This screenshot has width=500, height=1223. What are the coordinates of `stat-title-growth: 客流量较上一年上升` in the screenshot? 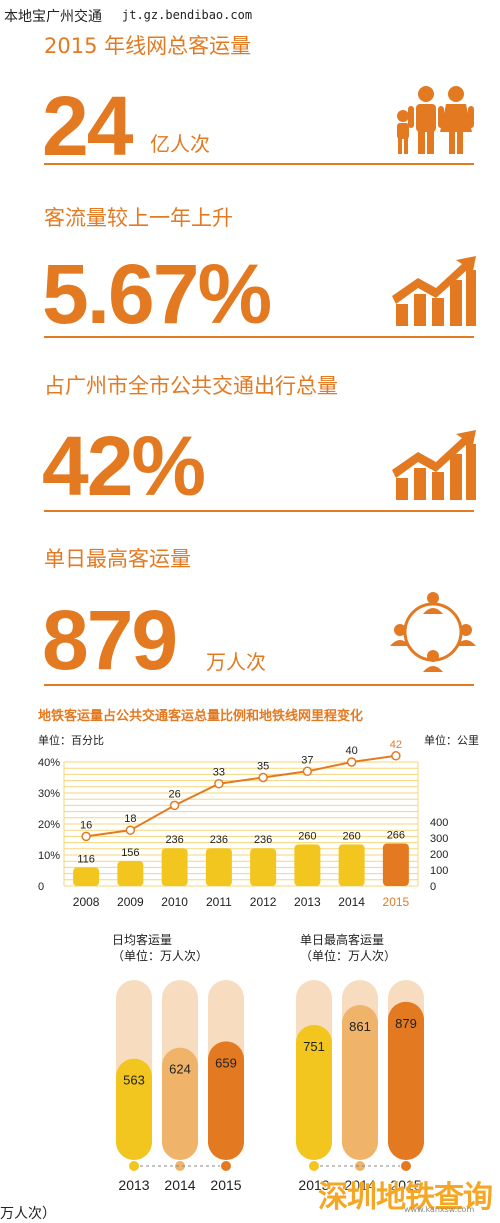 It's located at (138, 218).